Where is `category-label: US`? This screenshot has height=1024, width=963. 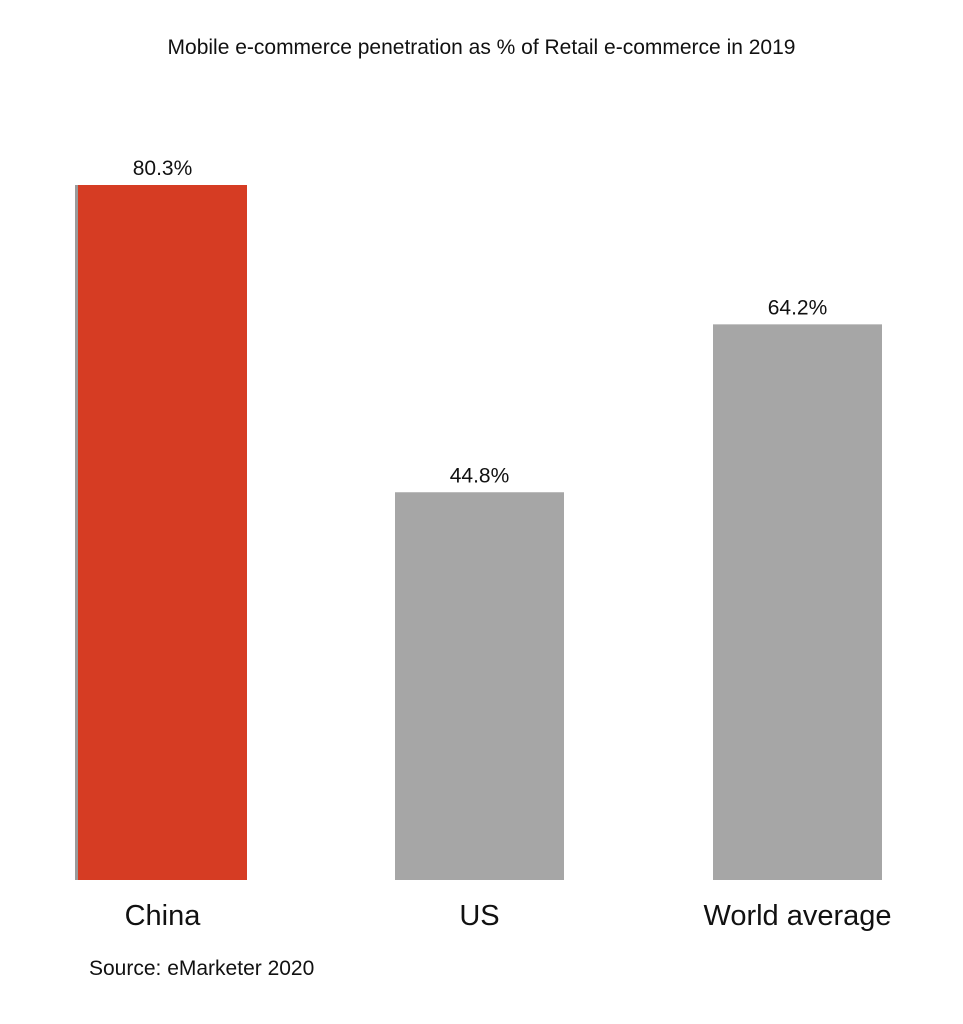
category-label: US is located at coordinates (479, 916).